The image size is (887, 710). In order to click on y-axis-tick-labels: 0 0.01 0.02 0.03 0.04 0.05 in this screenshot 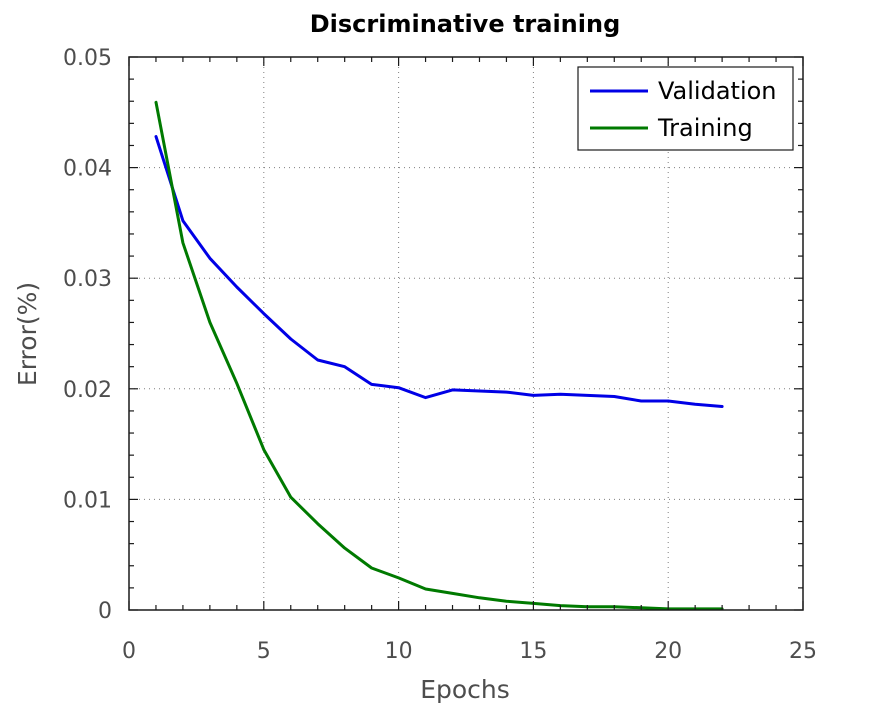, I will do `click(87, 335)`.